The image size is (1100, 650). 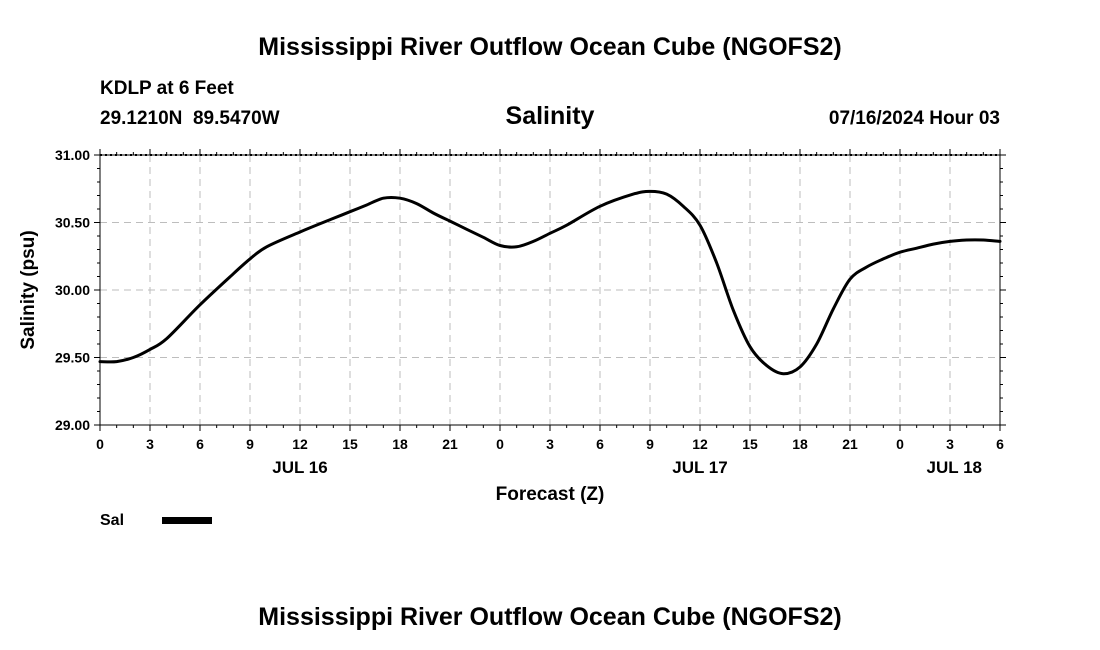 I want to click on date-label: JUL 17, so click(x=699, y=467).